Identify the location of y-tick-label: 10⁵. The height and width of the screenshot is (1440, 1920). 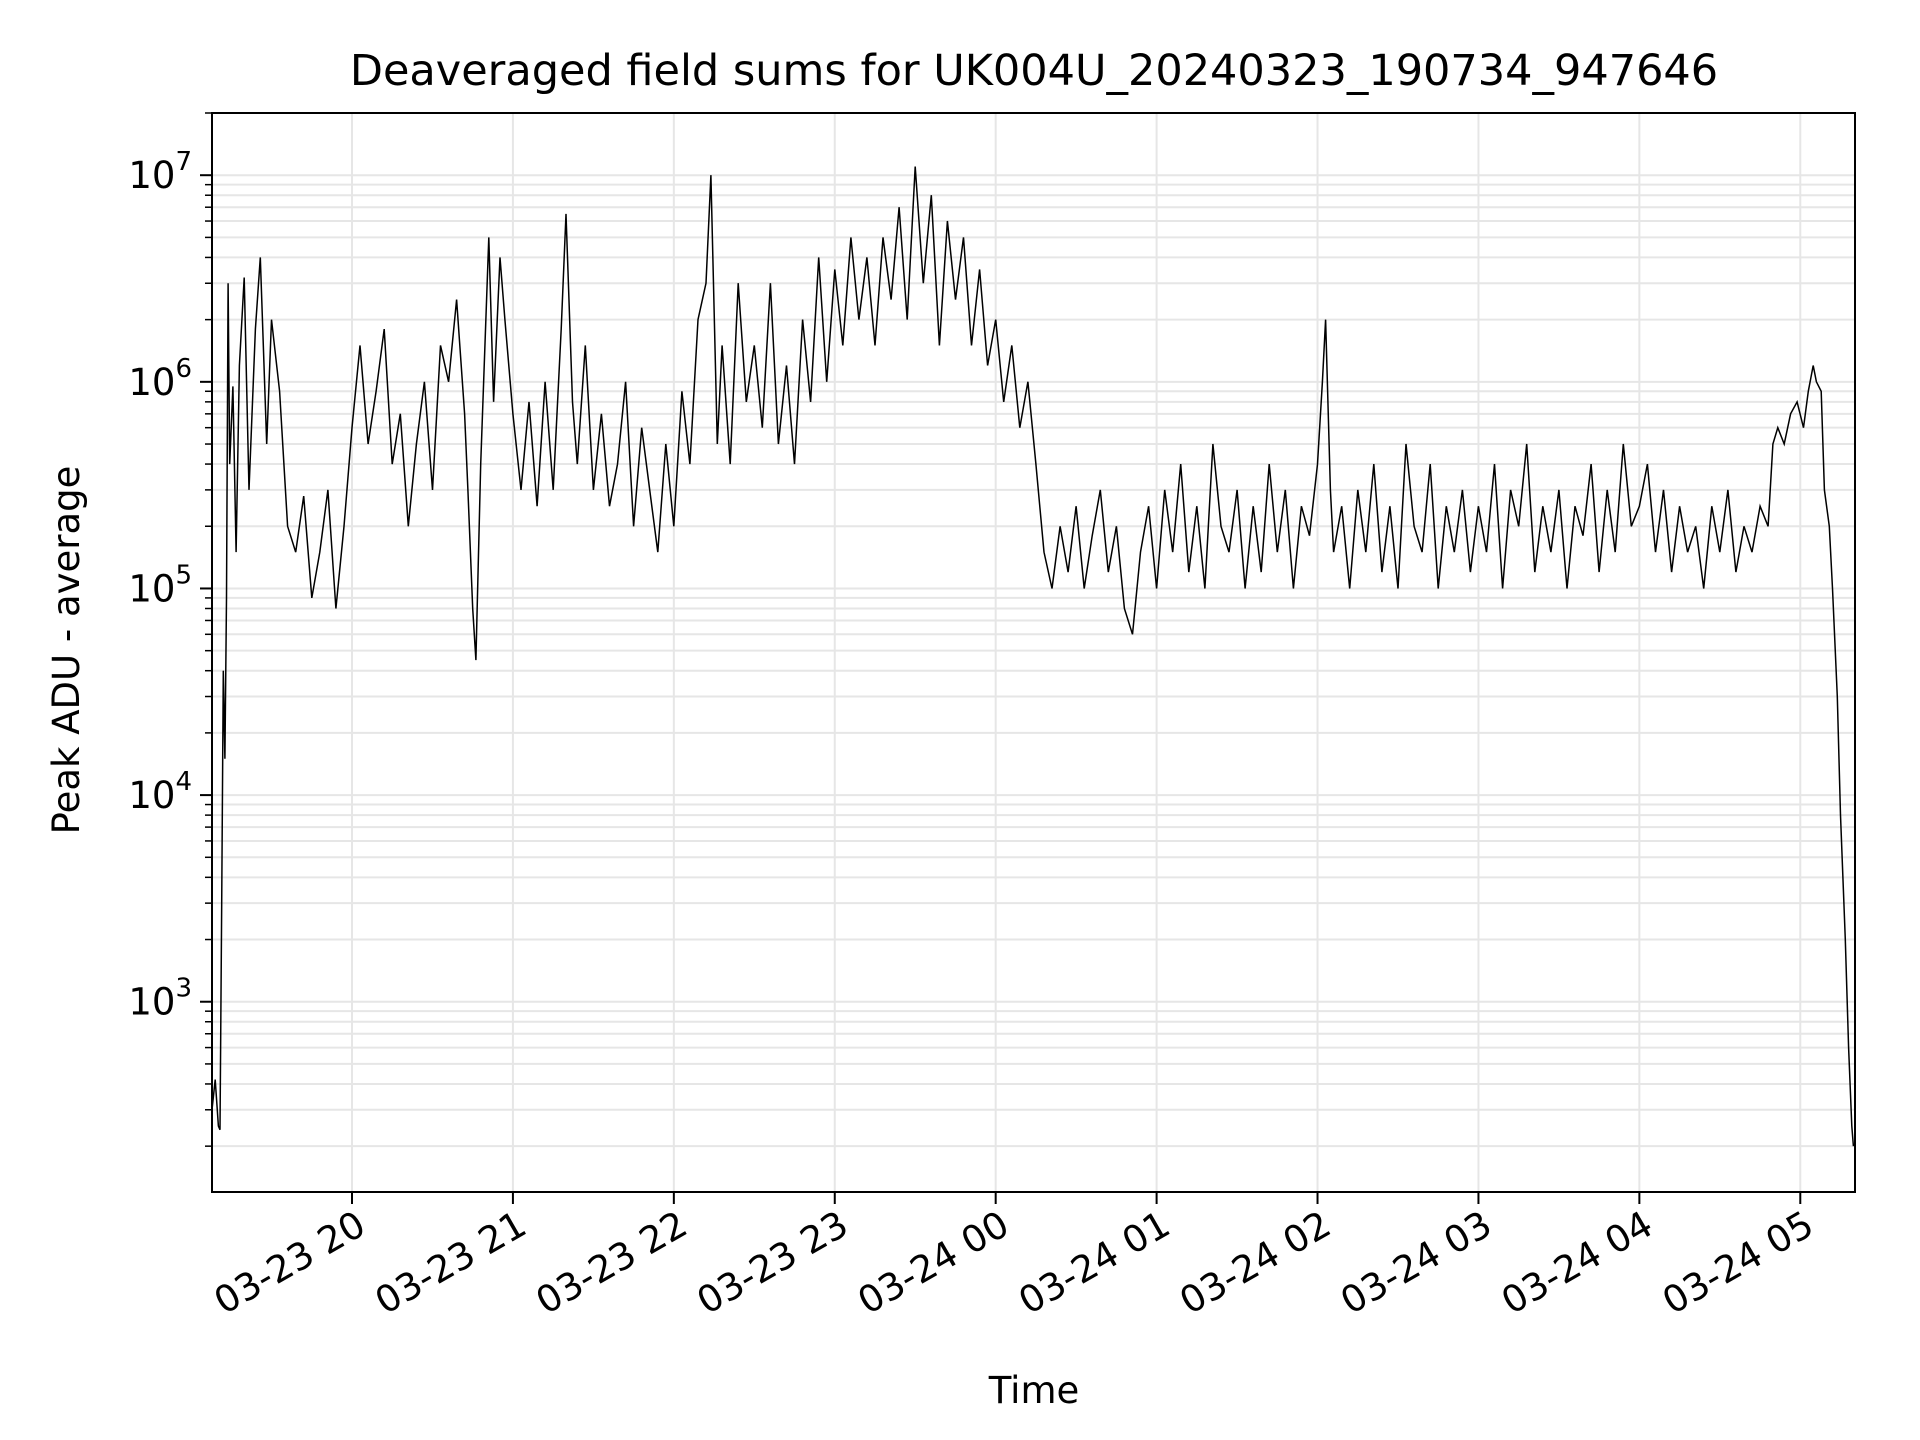
(160, 585).